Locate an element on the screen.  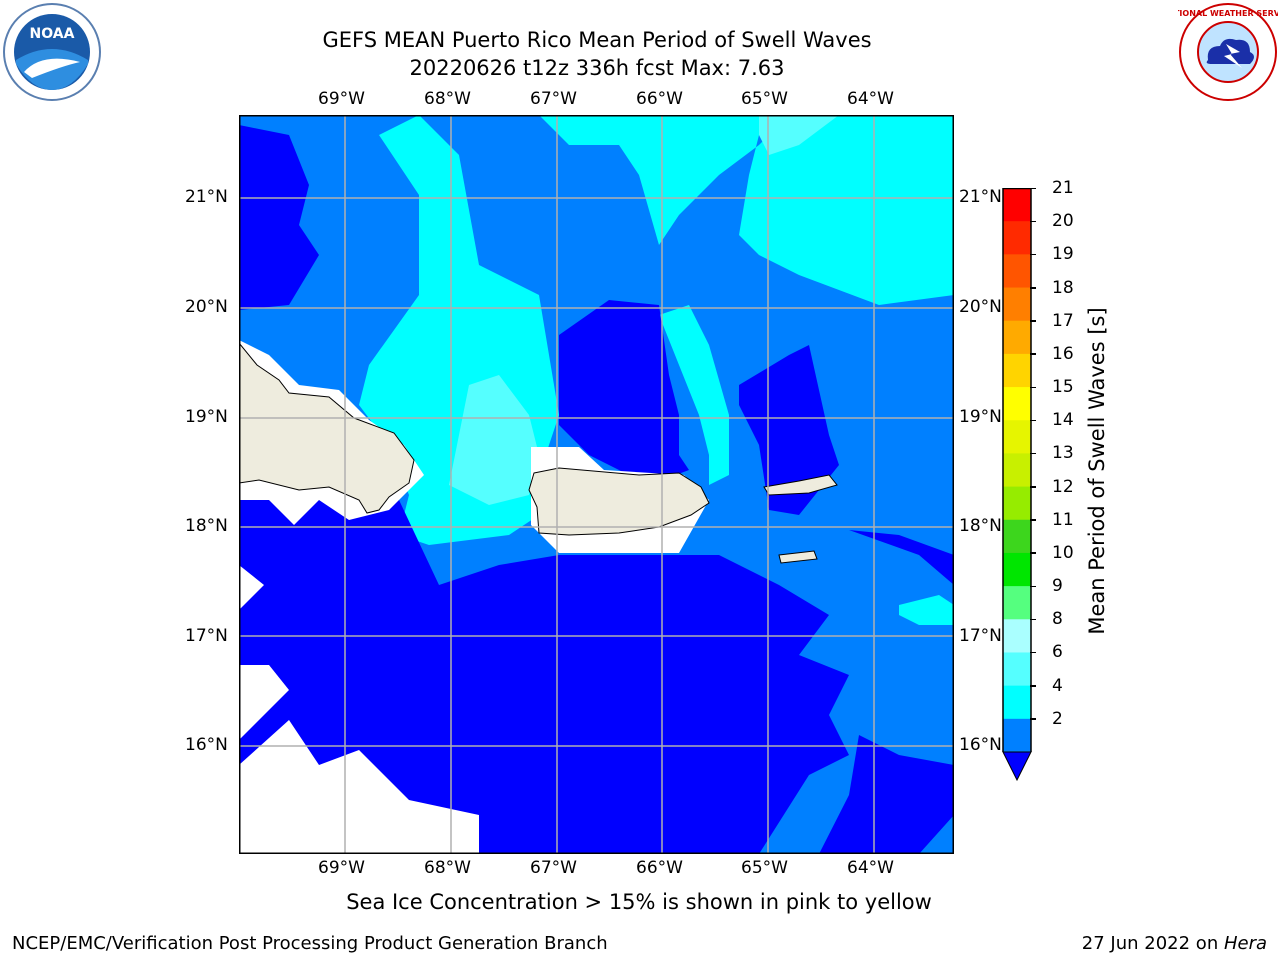
colorbar-tick-label: 17 is located at coordinates (1063, 320).